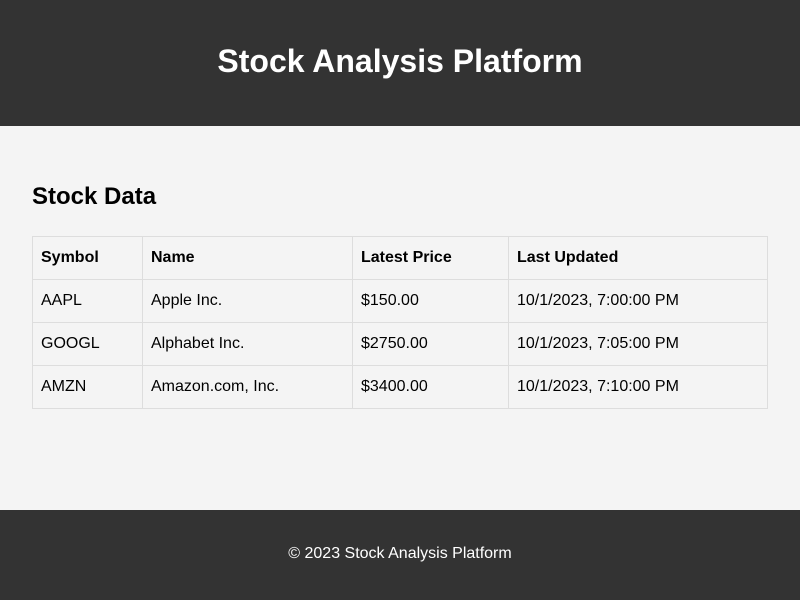 The height and width of the screenshot is (600, 800). I want to click on cell-latest-price: $150.00, so click(430, 301).